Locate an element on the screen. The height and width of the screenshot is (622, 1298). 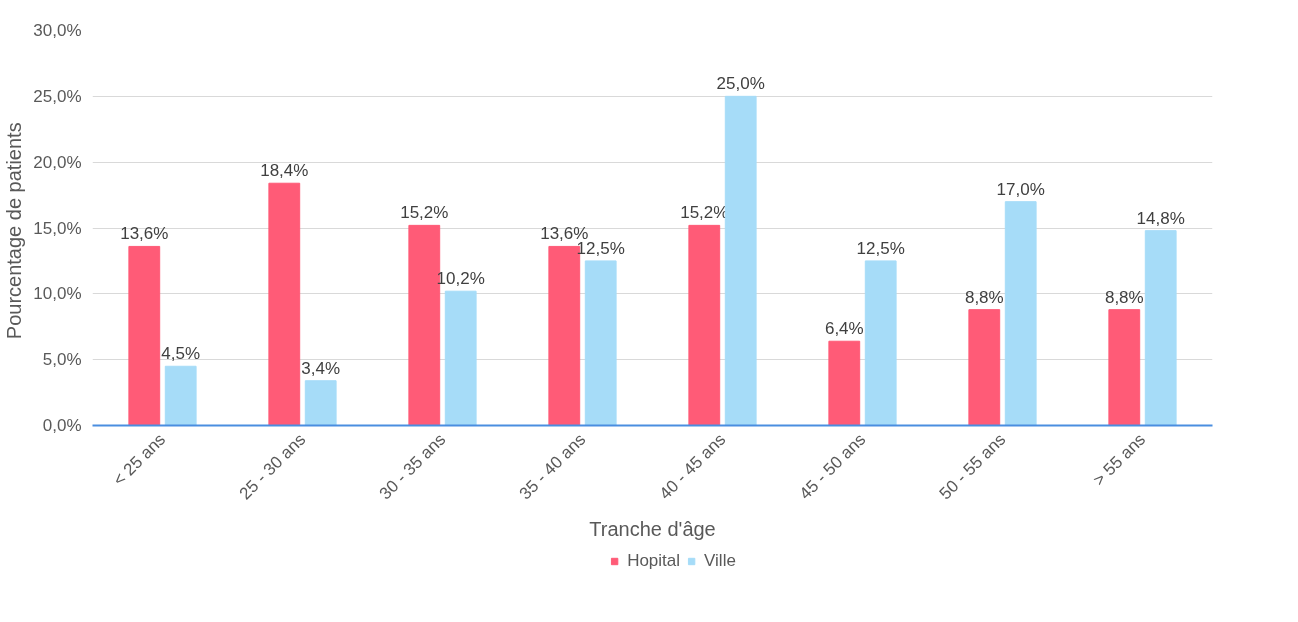
x-tick-label: 40 - 45 ans is located at coordinates (692, 466).